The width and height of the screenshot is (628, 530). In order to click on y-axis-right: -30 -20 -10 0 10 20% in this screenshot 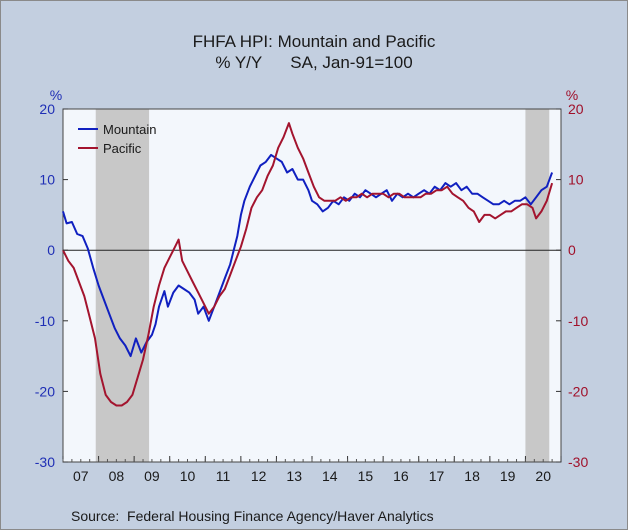, I will do `click(572, 278)`.